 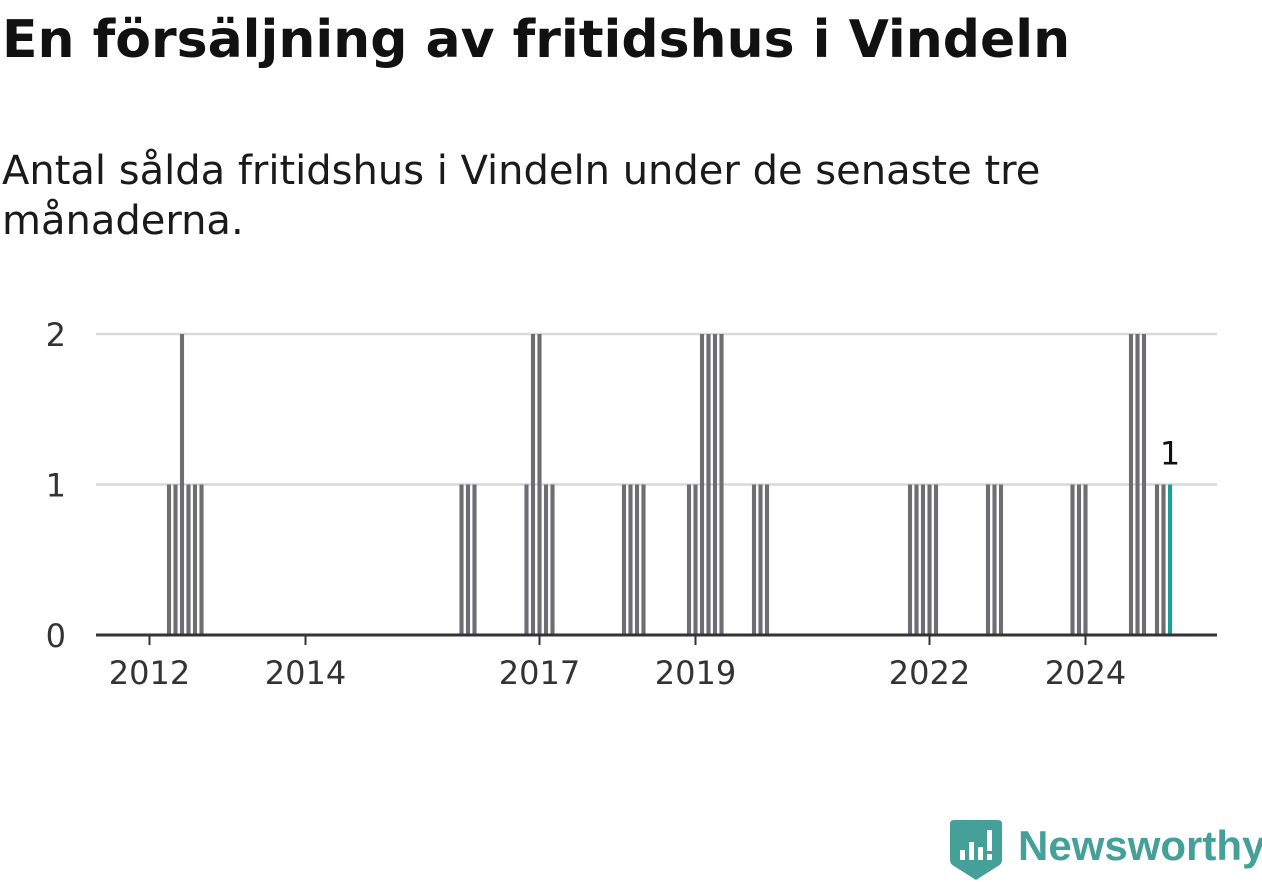 I want to click on x-tick-label: 2019, so click(x=695, y=673).